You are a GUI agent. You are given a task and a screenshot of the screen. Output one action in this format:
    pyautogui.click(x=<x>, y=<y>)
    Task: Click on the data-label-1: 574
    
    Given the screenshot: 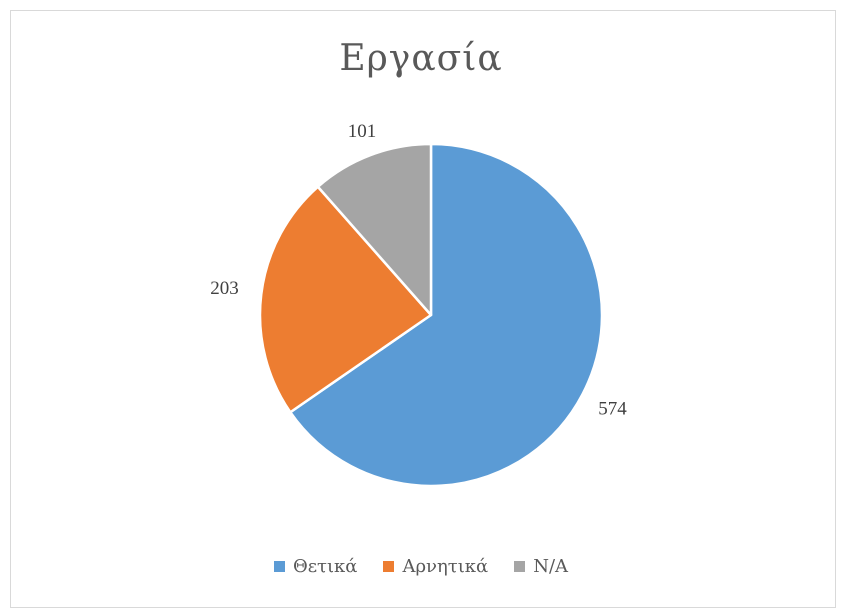 What is the action you would take?
    pyautogui.click(x=612, y=409)
    